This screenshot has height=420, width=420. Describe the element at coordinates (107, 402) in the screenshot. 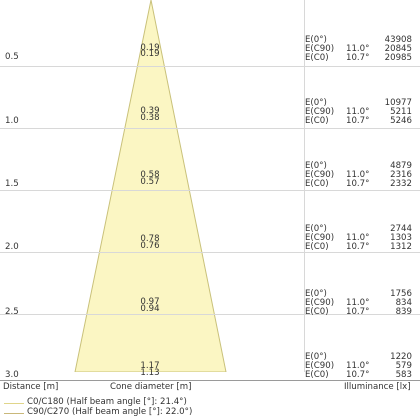

I see `legend-c0-label: C0/C180 (Half beam angle [°]: 21.4°)` at that location.